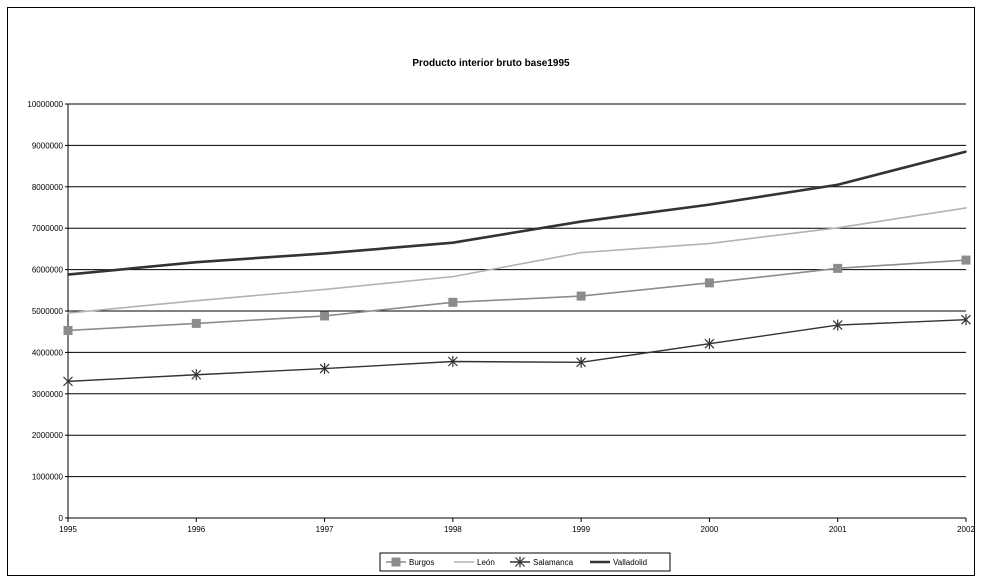 This screenshot has width=983, height=583. Describe the element at coordinates (581, 529) in the screenshot. I see `x-tick-label: 1999` at that location.